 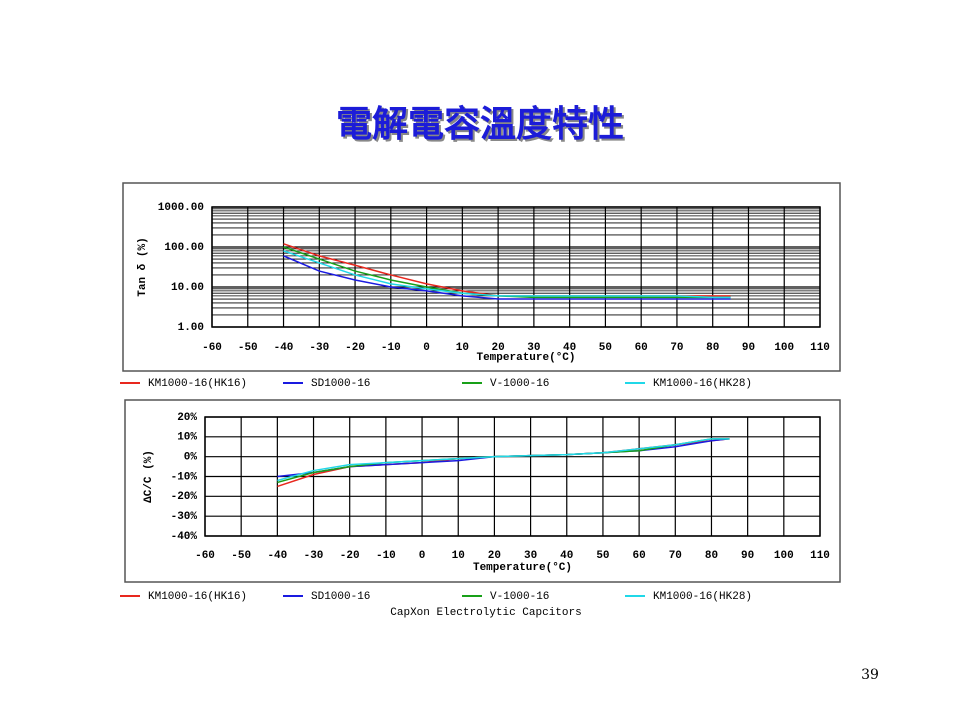 What do you see at coordinates (181, 208) in the screenshot?
I see `y-tick-label: 1000.00` at bounding box center [181, 208].